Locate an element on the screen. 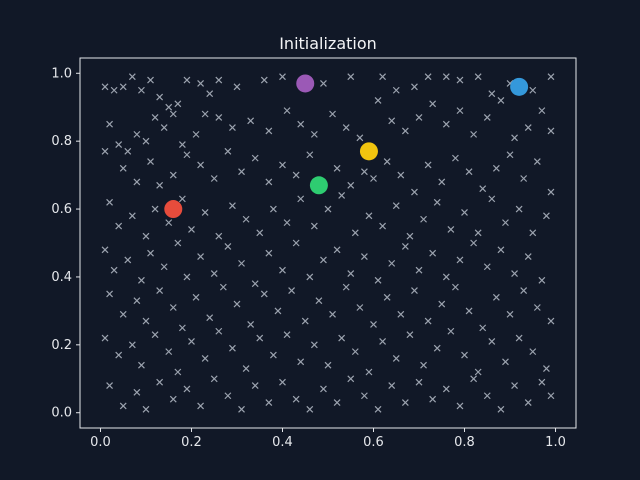 The image size is (640, 480). y-tick-label: 0.2 is located at coordinates (61, 345).